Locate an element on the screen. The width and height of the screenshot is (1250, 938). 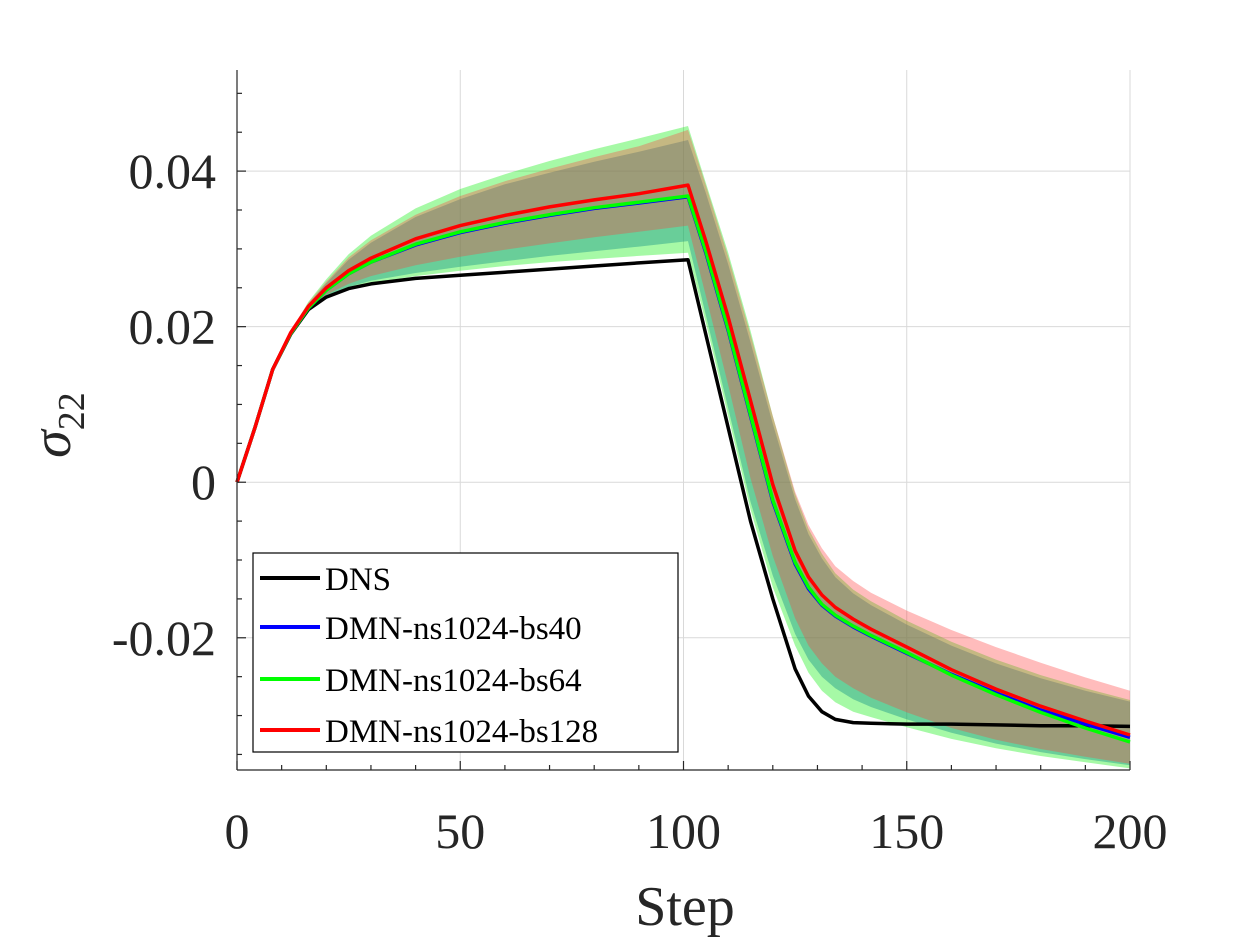
x-axis-label: Step is located at coordinates (685, 907).